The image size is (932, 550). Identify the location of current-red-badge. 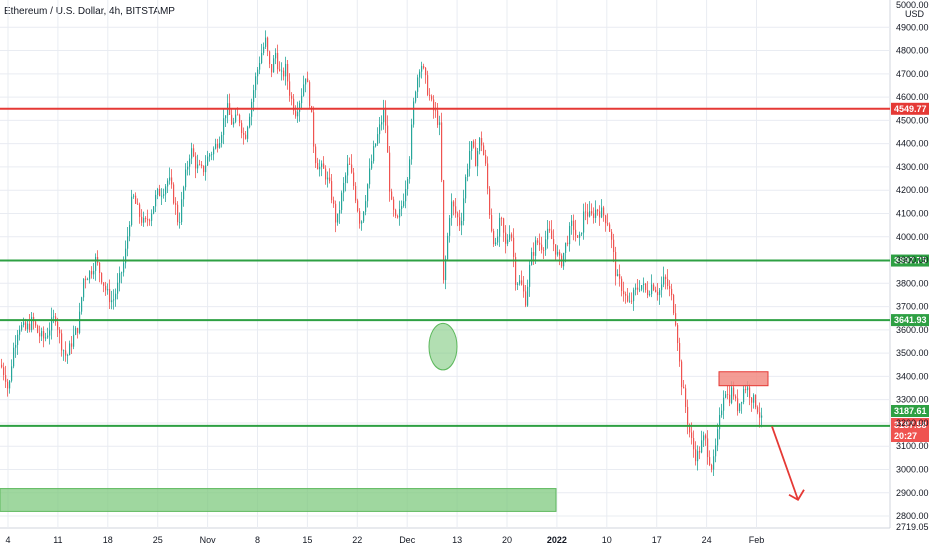
(910, 430).